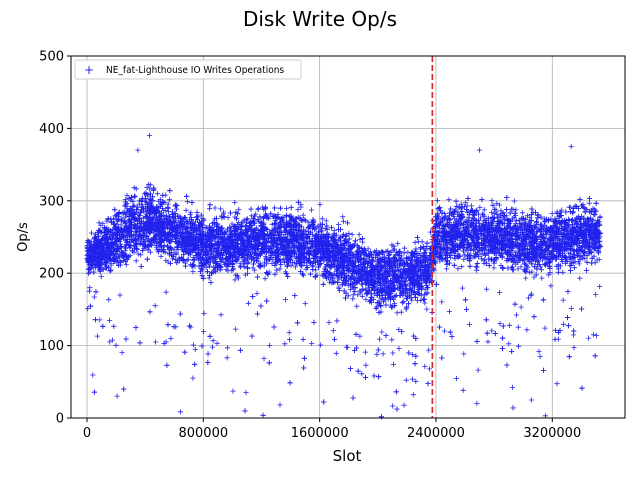 Image resolution: width=640 pixels, height=485 pixels. Describe the element at coordinates (320, 19) in the screenshot. I see `chart-title: Disk Write Op/s` at that location.